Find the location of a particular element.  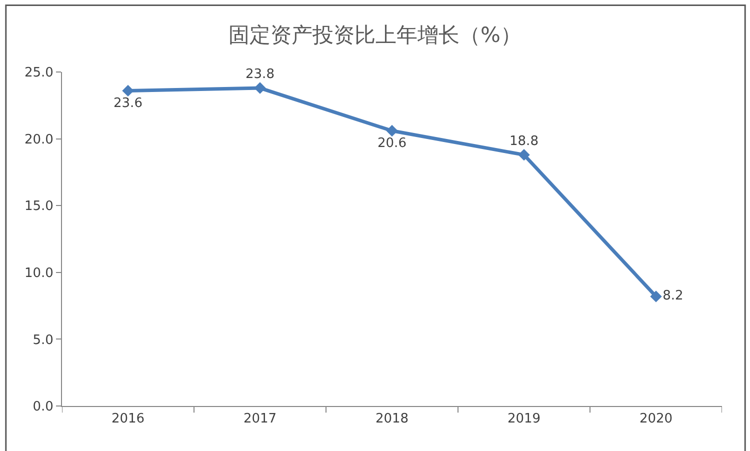

data-label: 18.8 is located at coordinates (524, 141).